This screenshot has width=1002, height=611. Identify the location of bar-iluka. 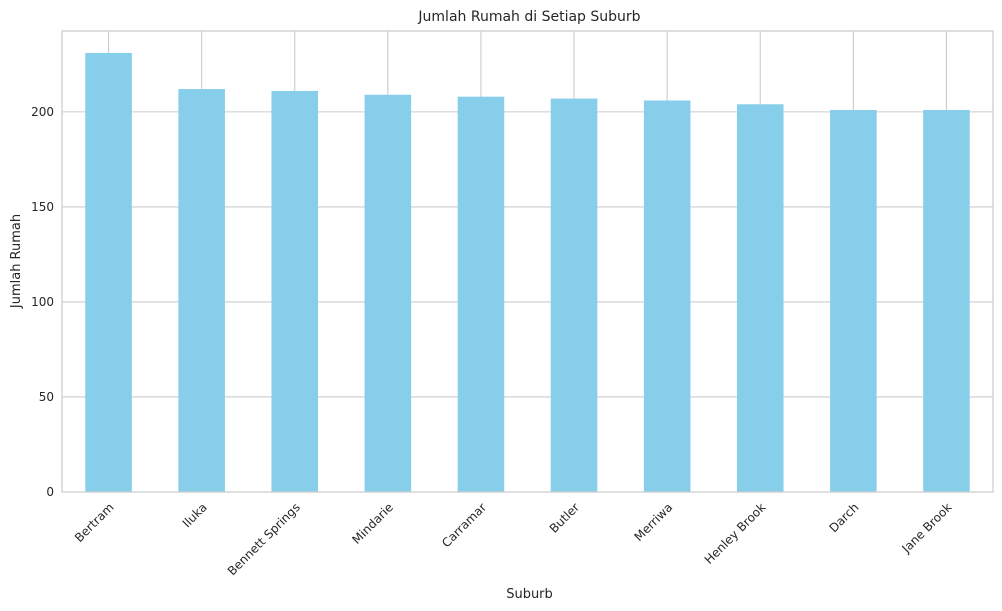
(201, 291).